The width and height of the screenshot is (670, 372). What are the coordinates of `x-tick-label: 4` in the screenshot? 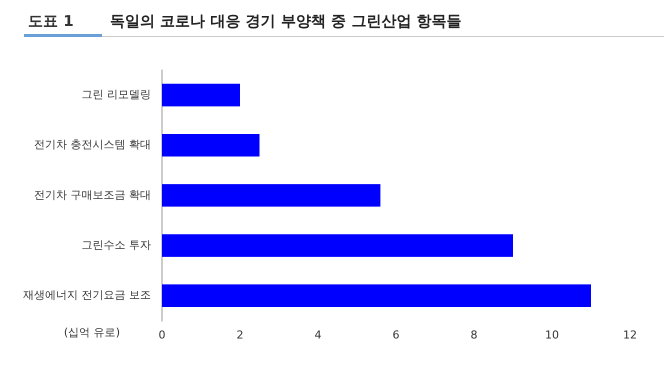 It's located at (318, 335).